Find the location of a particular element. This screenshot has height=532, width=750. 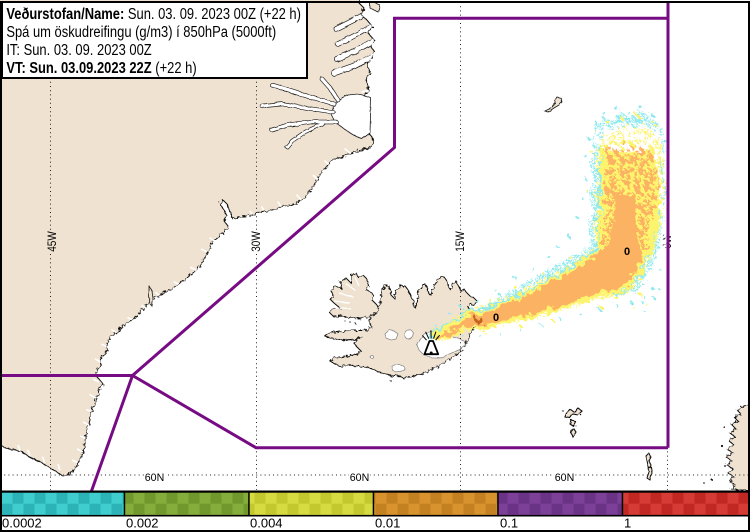

svg-text: 0.004 is located at coordinates (266, 523).